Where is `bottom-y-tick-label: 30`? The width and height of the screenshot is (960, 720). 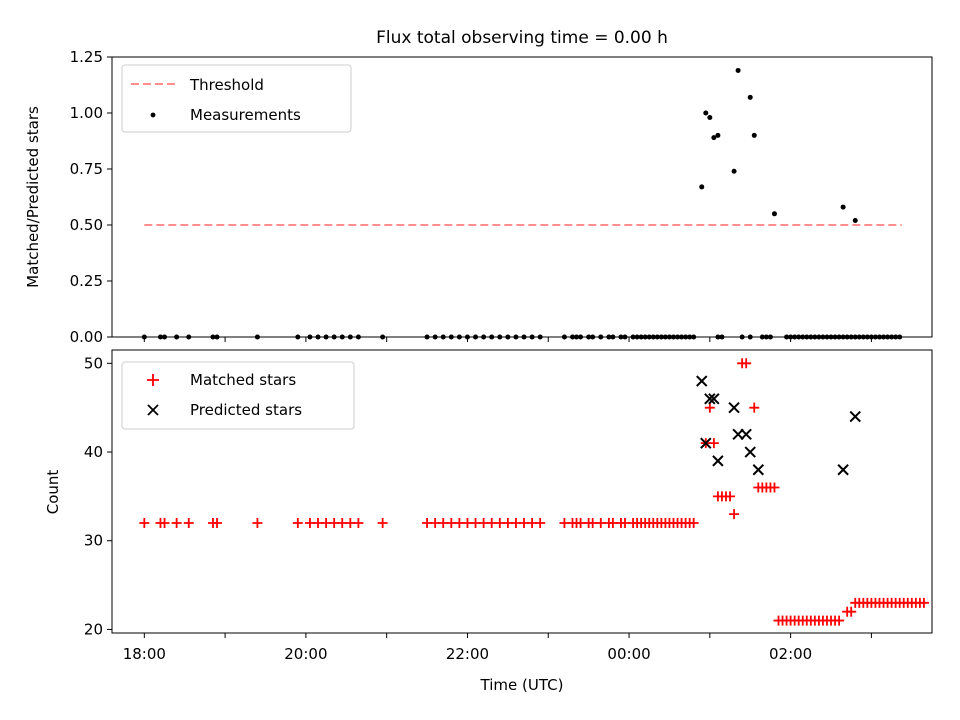
bottom-y-tick-label: 30 is located at coordinates (93, 541).